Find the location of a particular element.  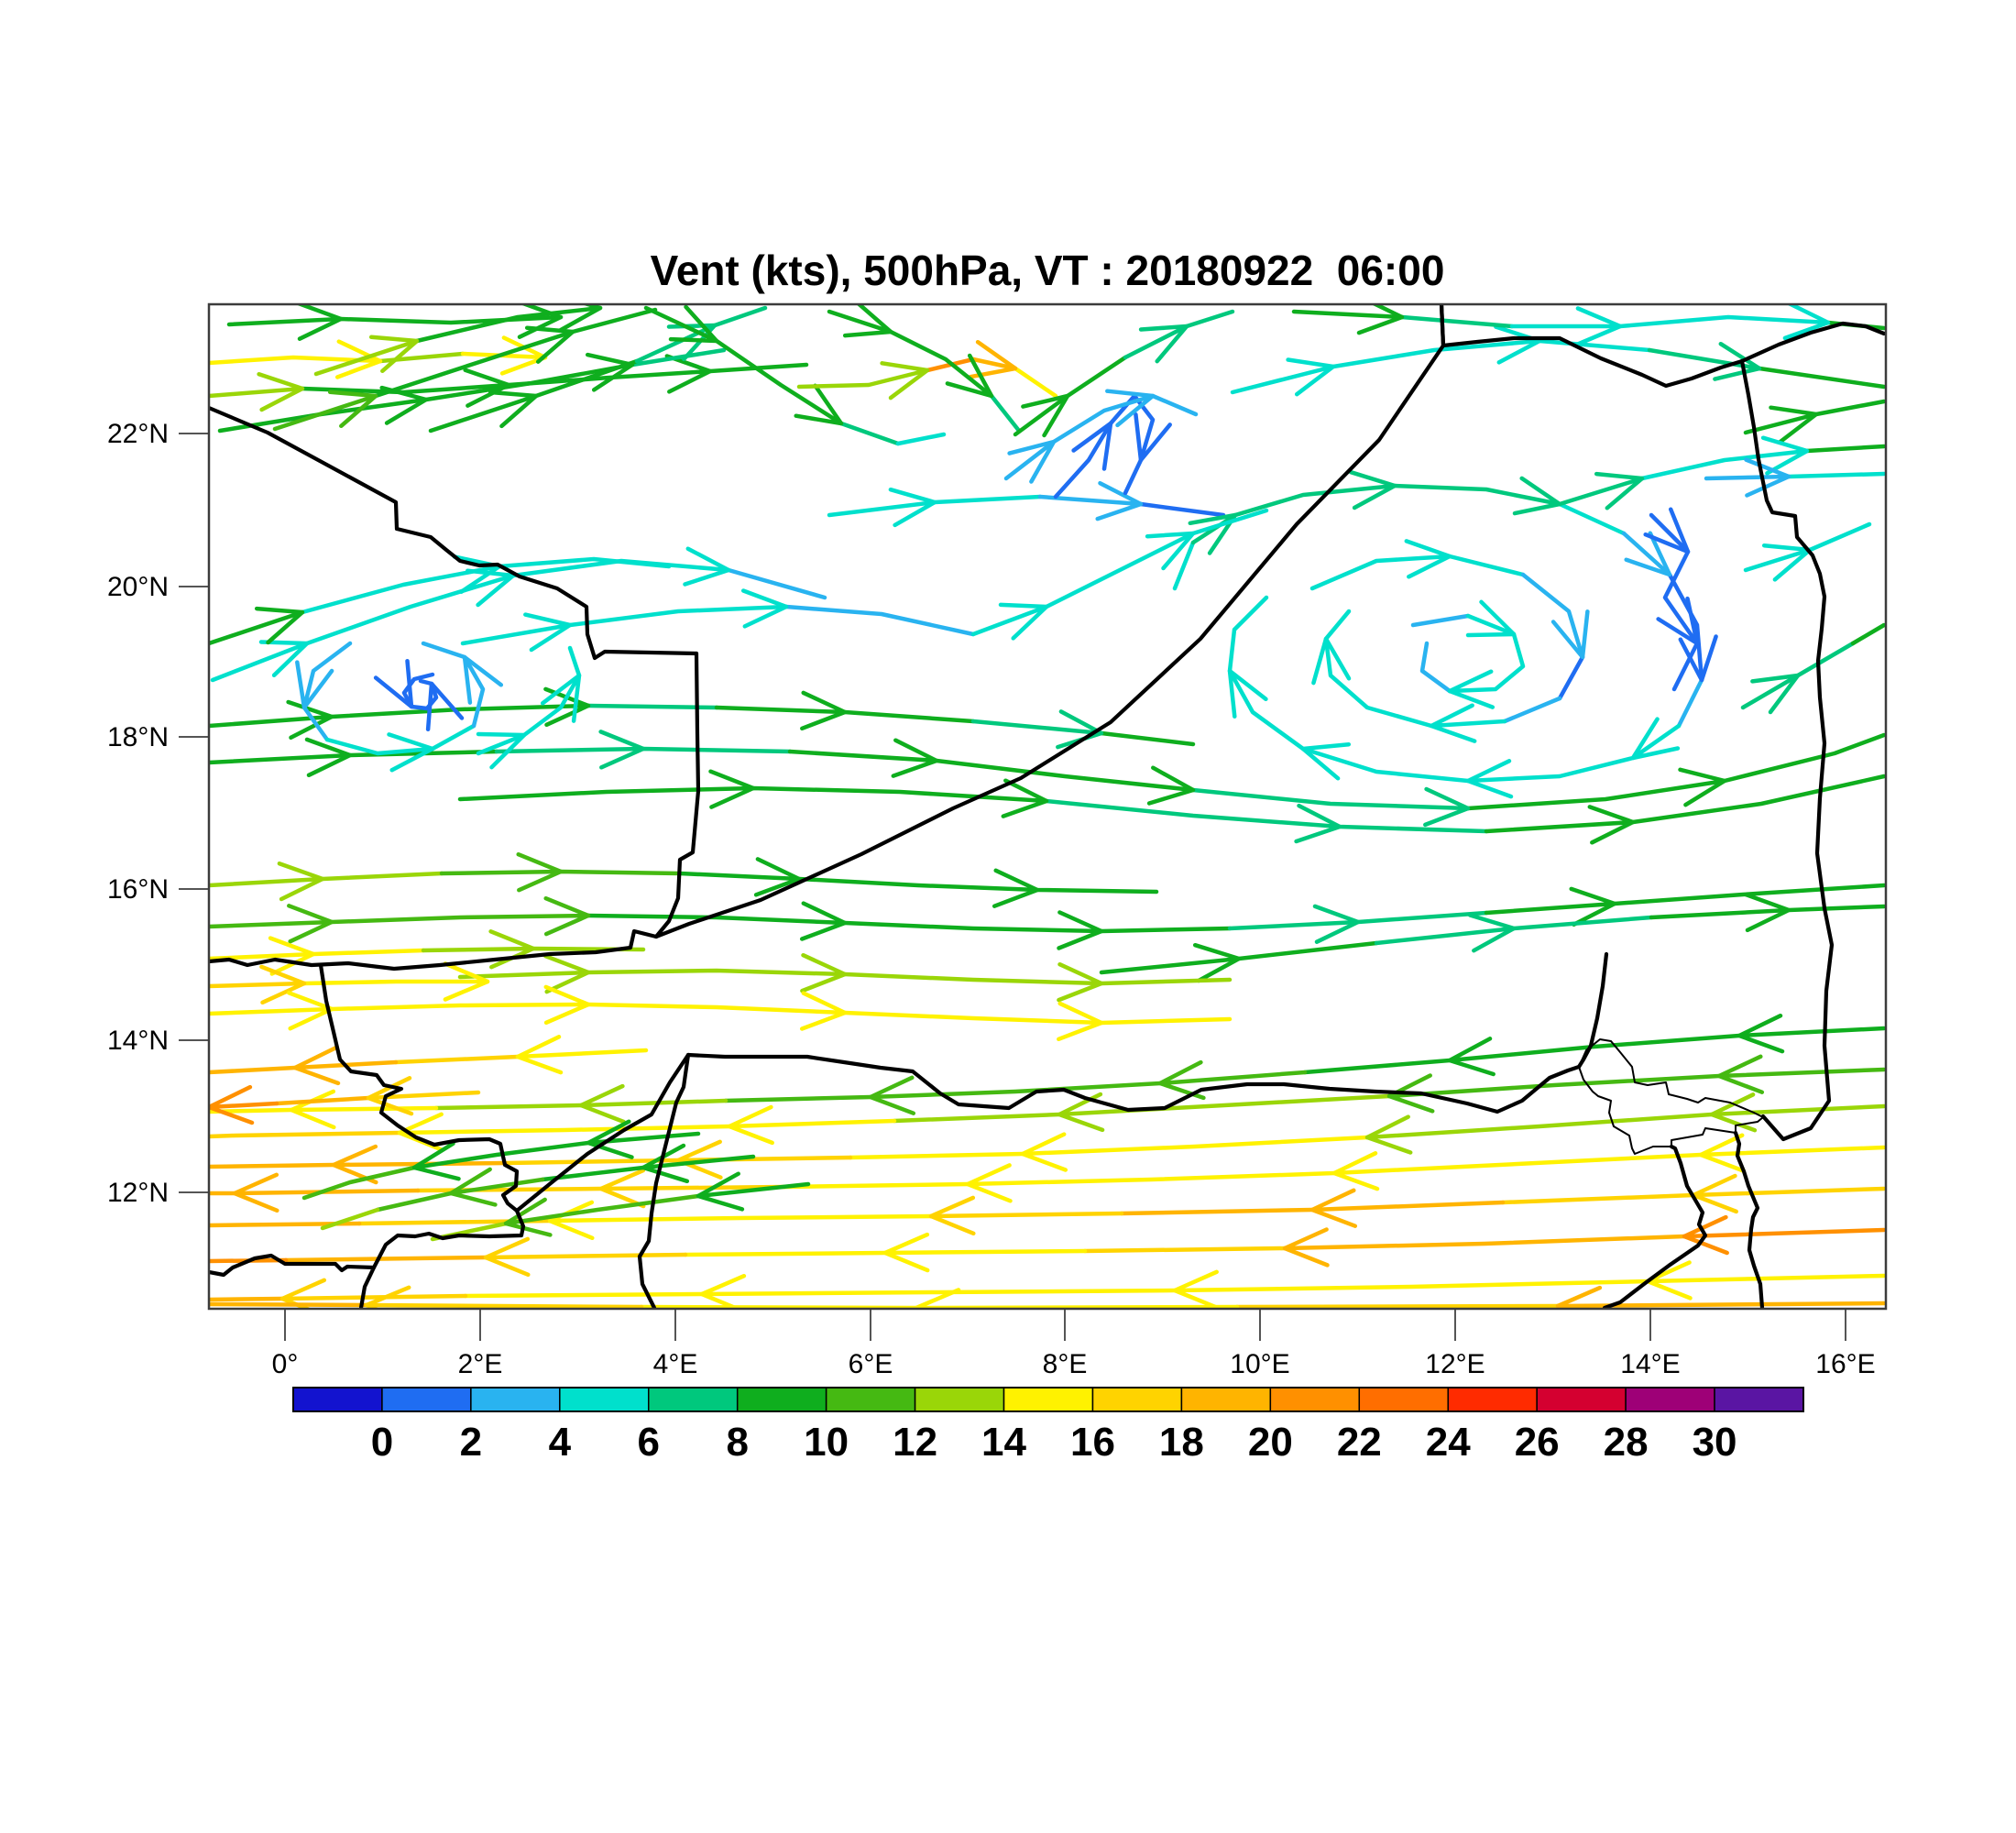

colorbar-tick-label: 16 is located at coordinates (1092, 1442).